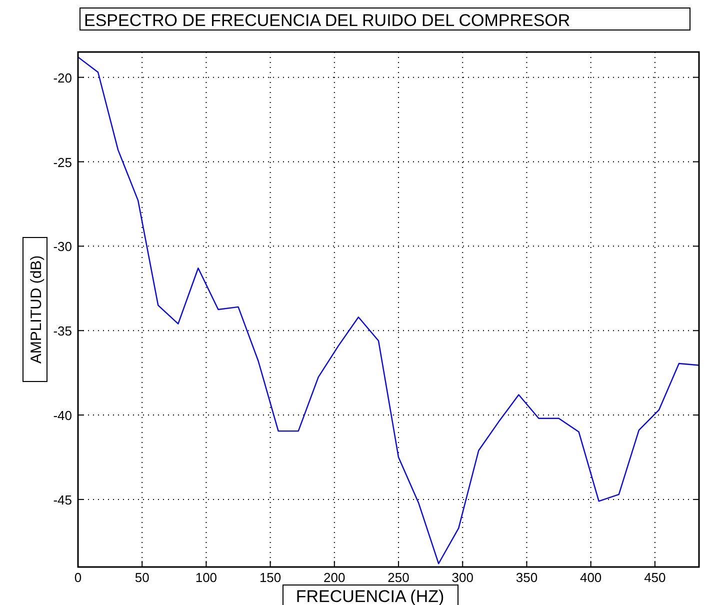 The height and width of the screenshot is (605, 708). What do you see at coordinates (527, 577) in the screenshot?
I see `x-tick-label: 350` at bounding box center [527, 577].